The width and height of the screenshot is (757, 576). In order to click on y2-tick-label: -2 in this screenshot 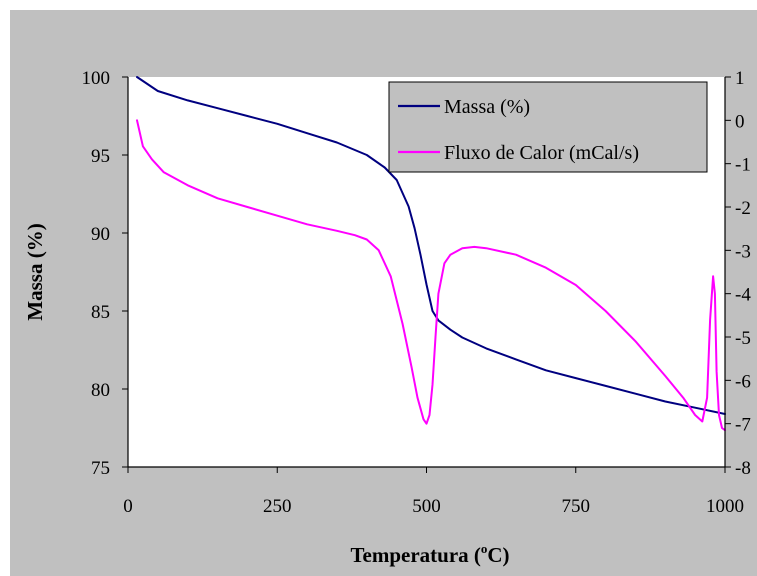, I will do `click(743, 208)`.